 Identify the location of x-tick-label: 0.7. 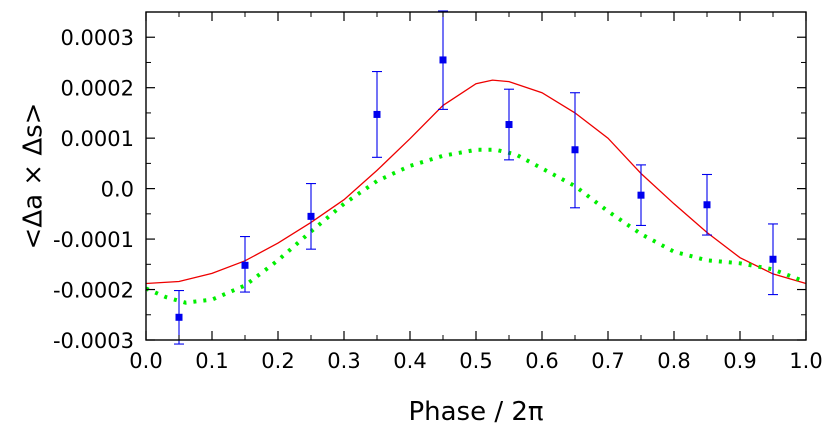
(607, 361).